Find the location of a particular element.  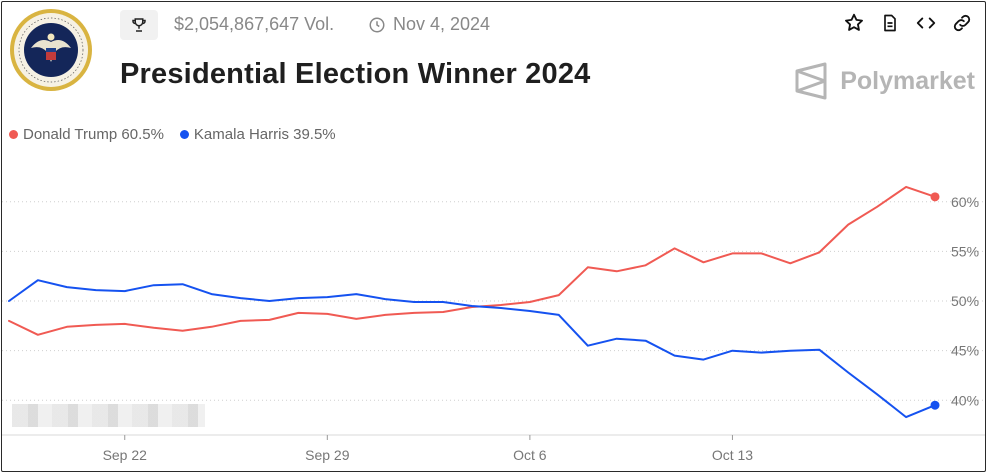

redacted-text is located at coordinates (108, 415).